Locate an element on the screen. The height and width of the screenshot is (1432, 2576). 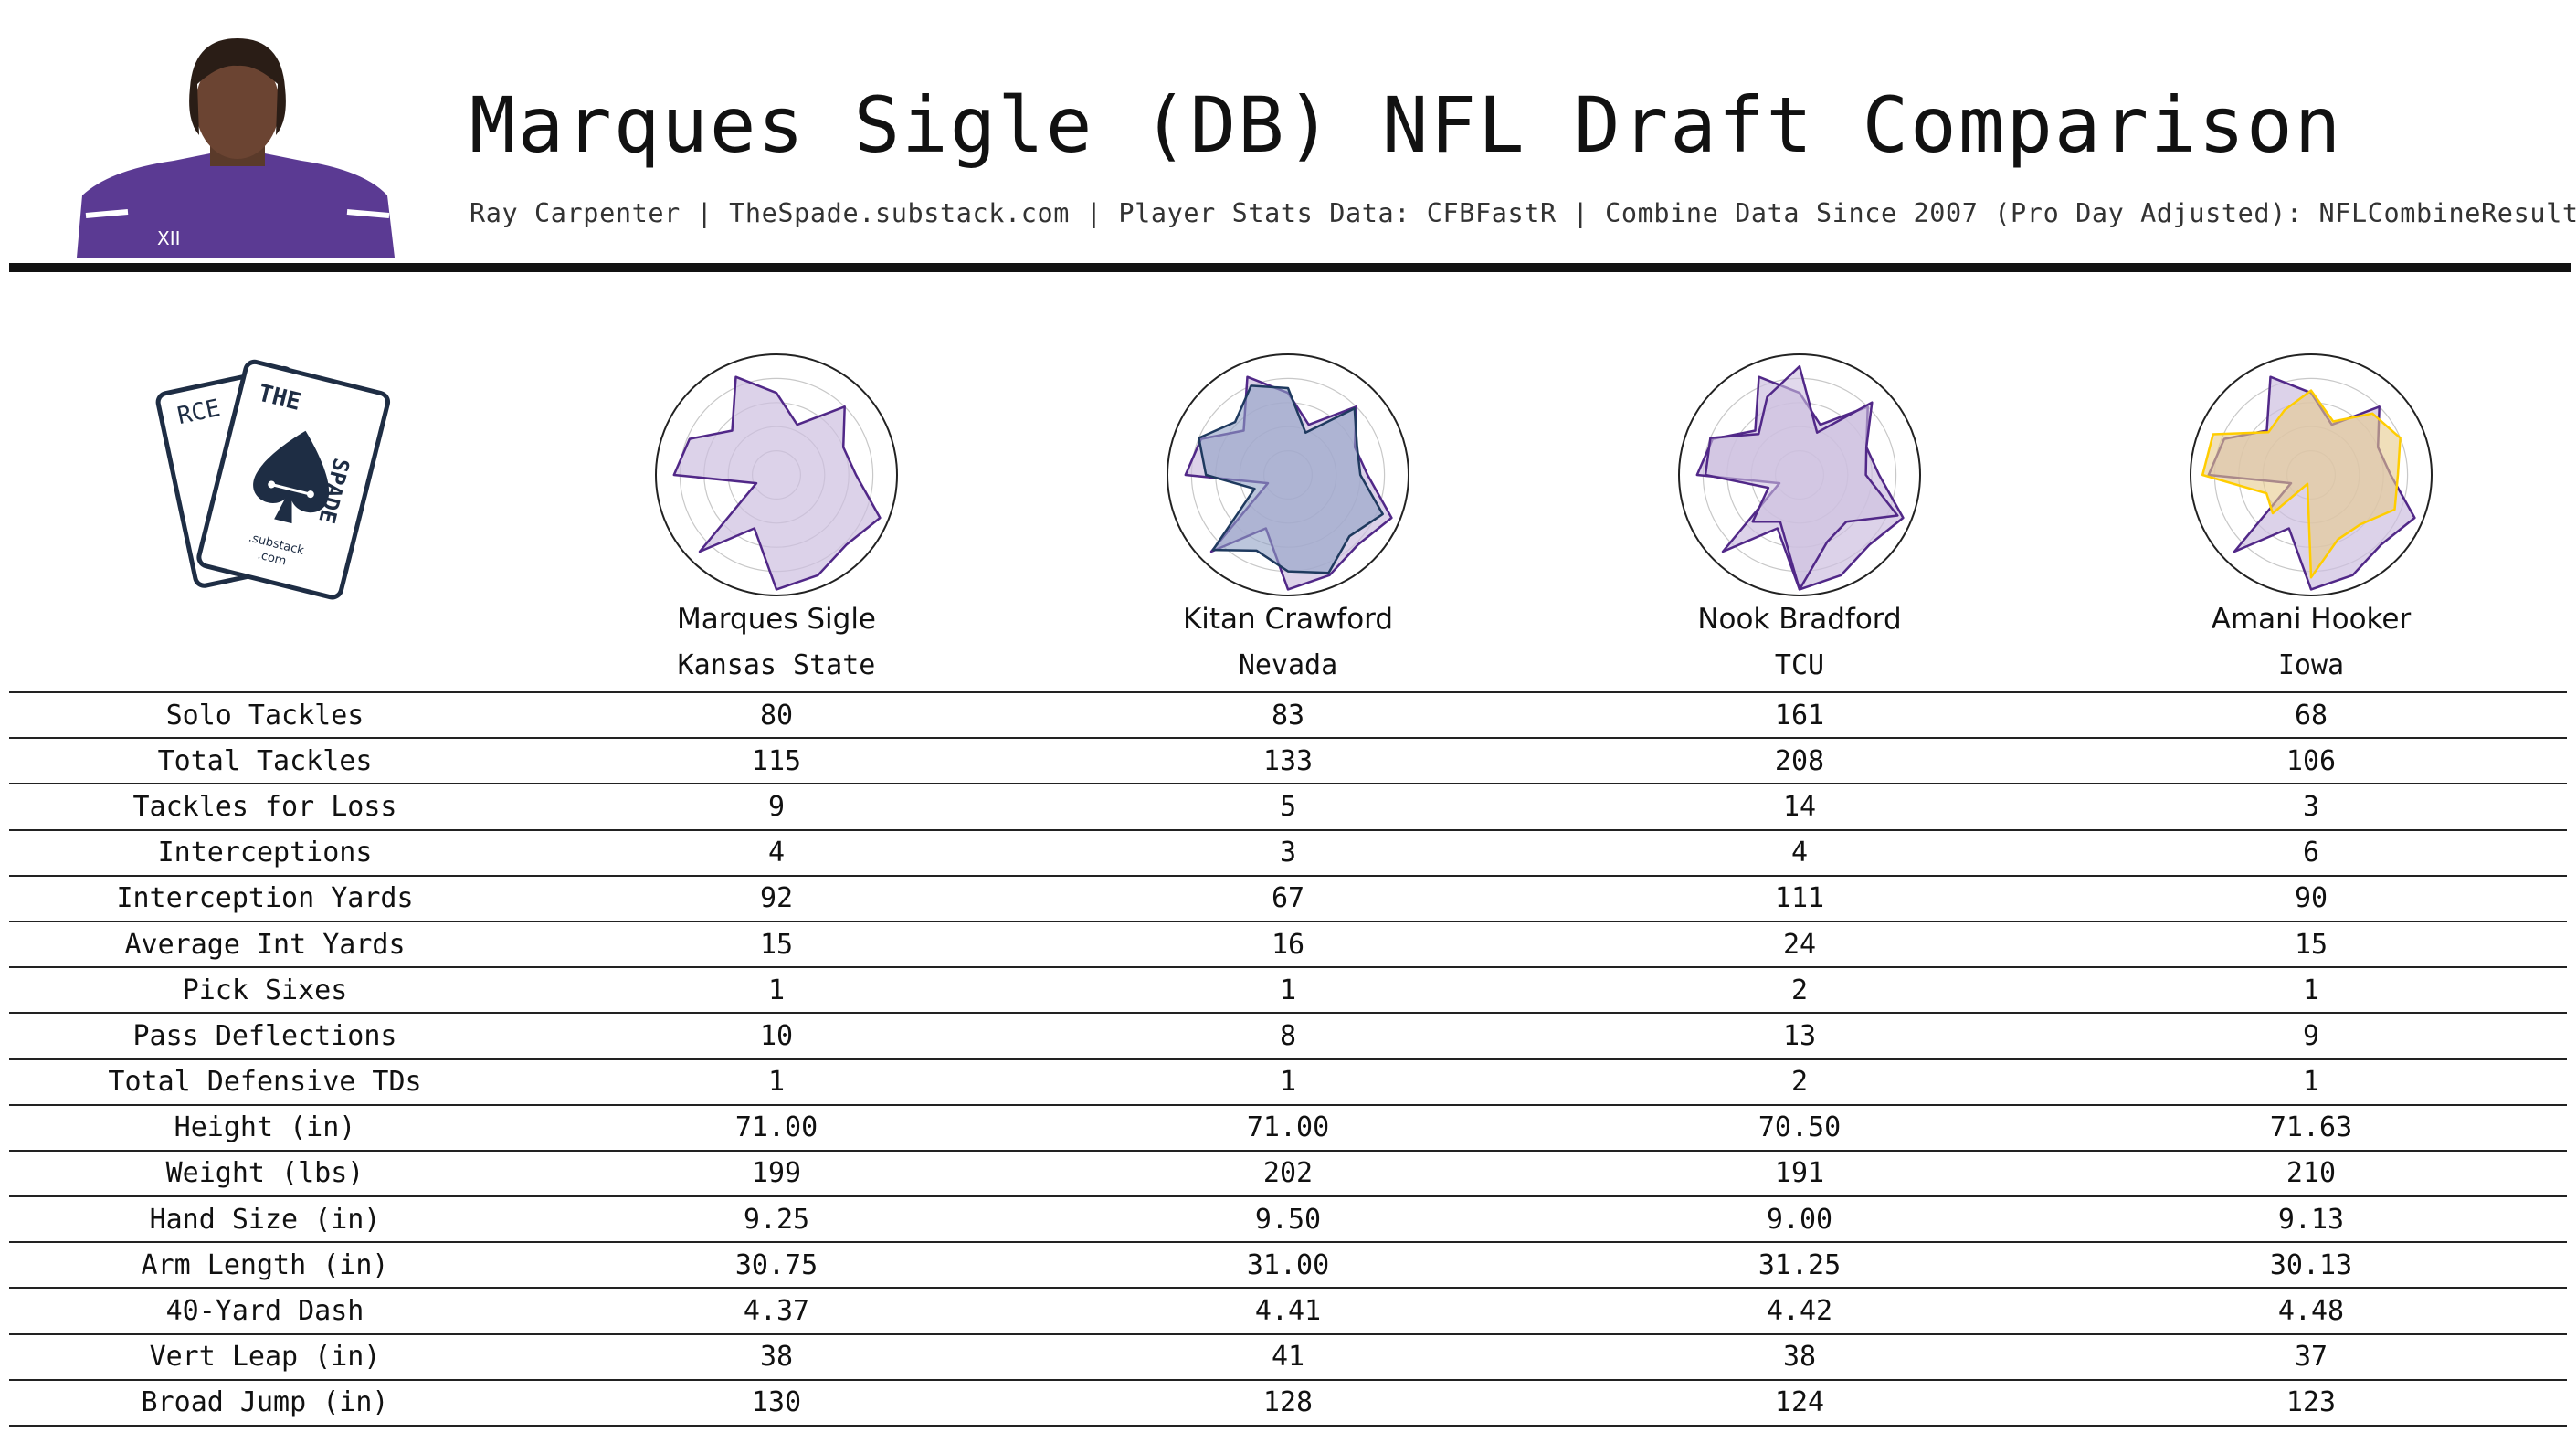
stat-value: 31.00 is located at coordinates (1288, 1265).